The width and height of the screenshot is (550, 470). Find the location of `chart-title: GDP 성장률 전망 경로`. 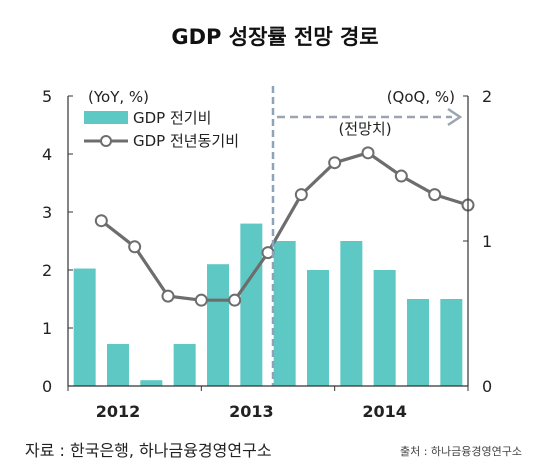

chart-title: GDP 성장률 전망 경로 is located at coordinates (274, 37).